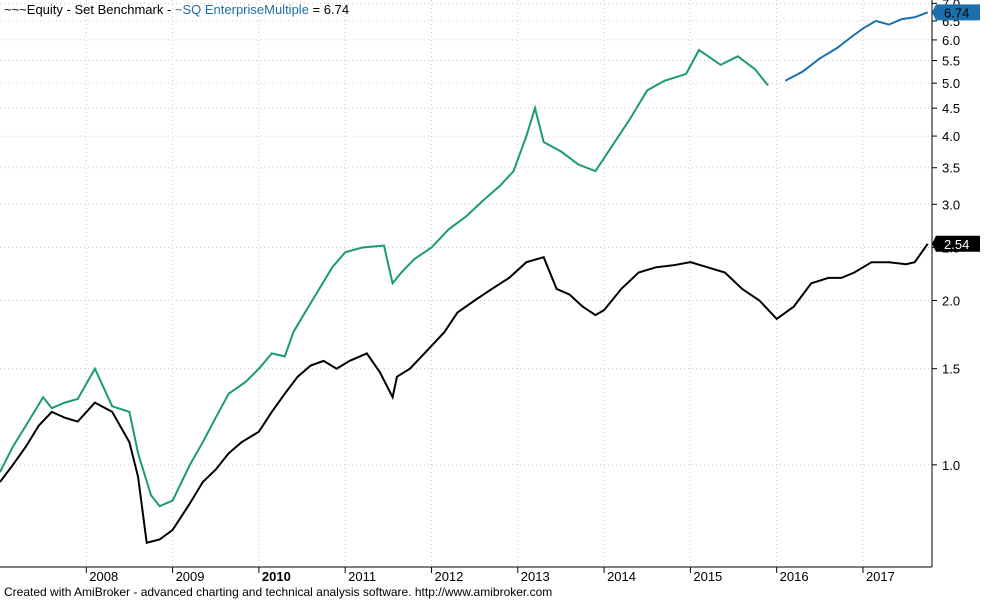 The width and height of the screenshot is (1000, 600). I want to click on benchmark-last-value-tag-box, so click(956, 243).